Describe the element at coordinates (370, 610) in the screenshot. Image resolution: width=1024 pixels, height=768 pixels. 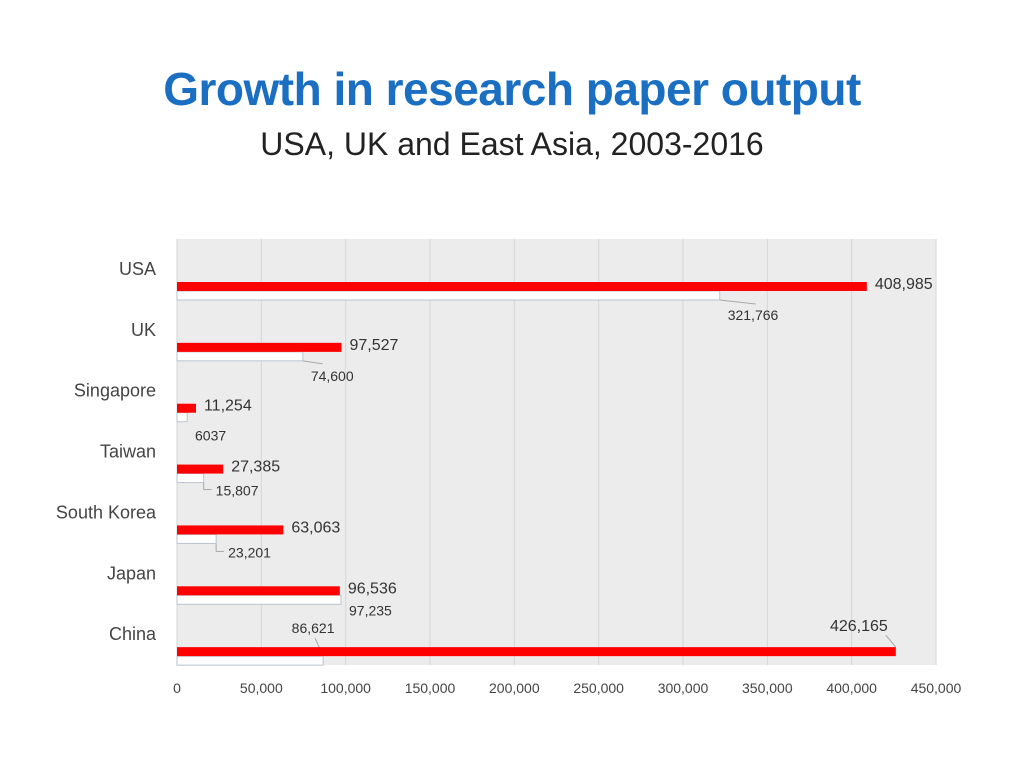
I see `data-label-2003: 97,235` at that location.